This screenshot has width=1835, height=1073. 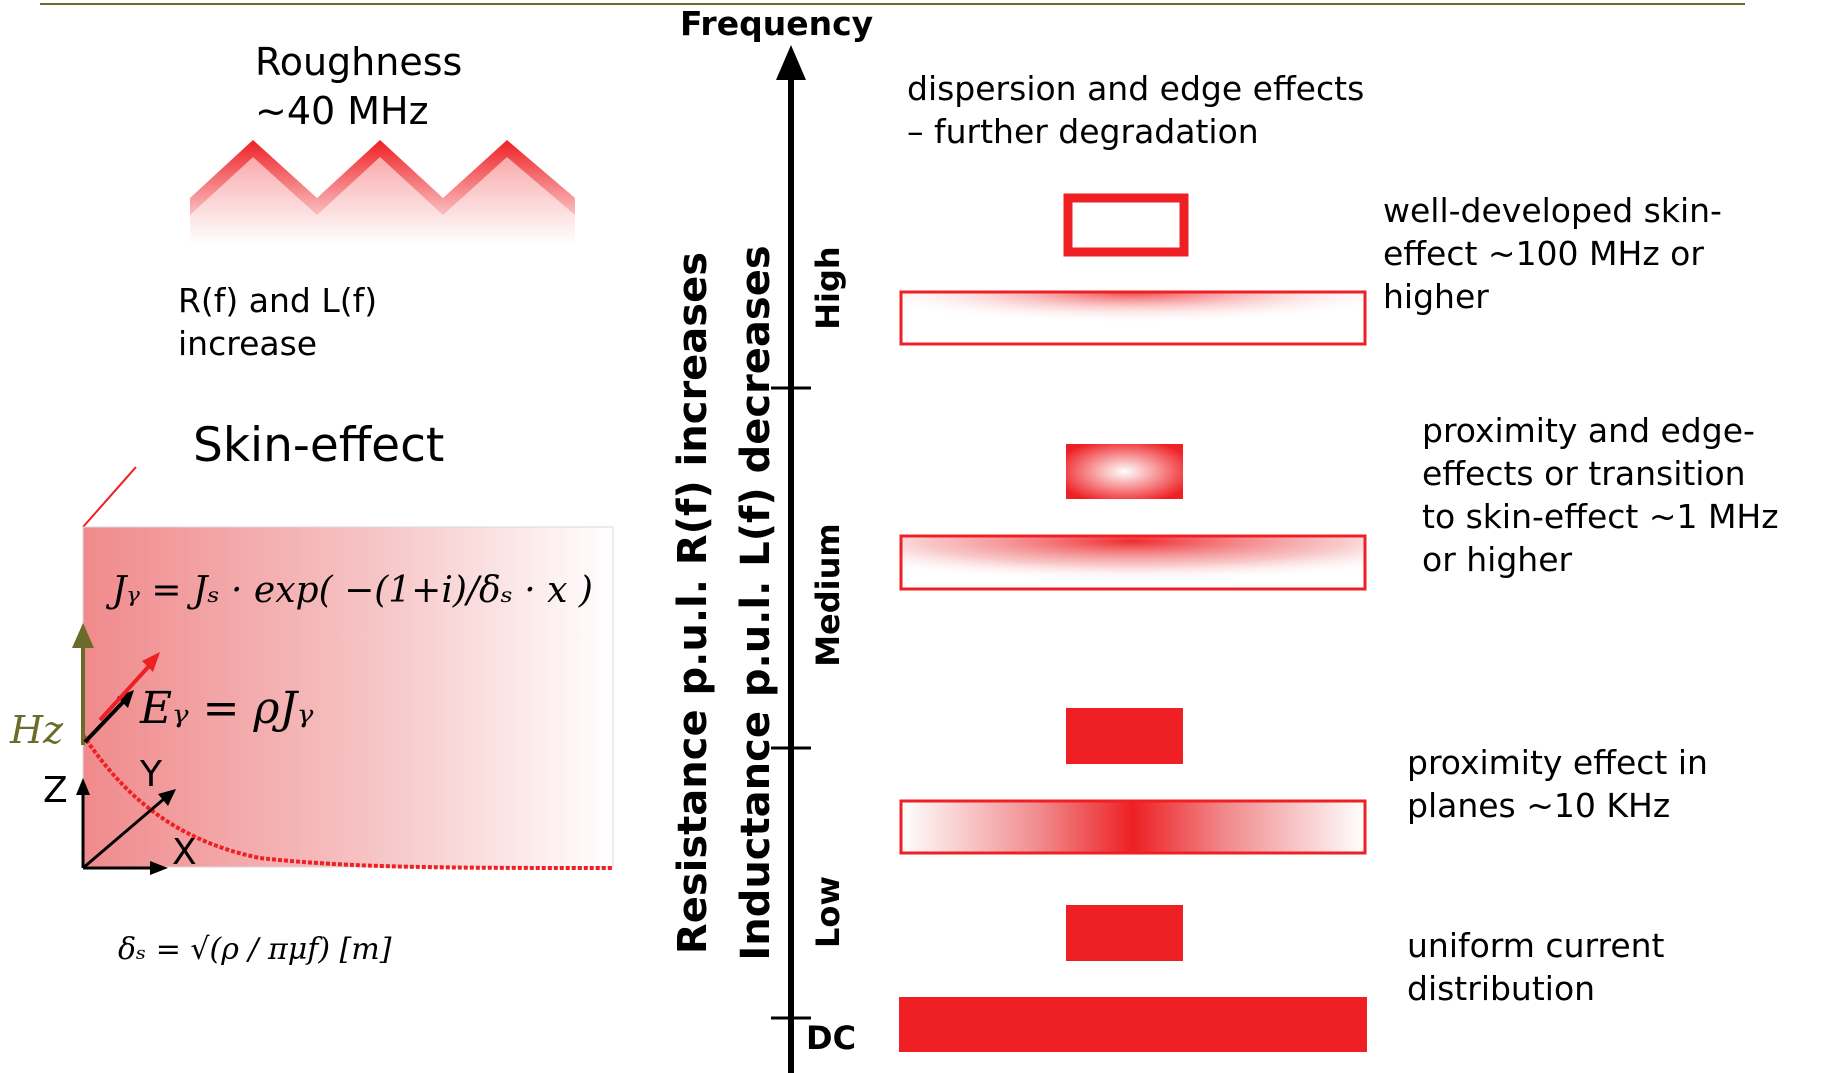 I want to click on frequency-axis, so click(x=791, y=559).